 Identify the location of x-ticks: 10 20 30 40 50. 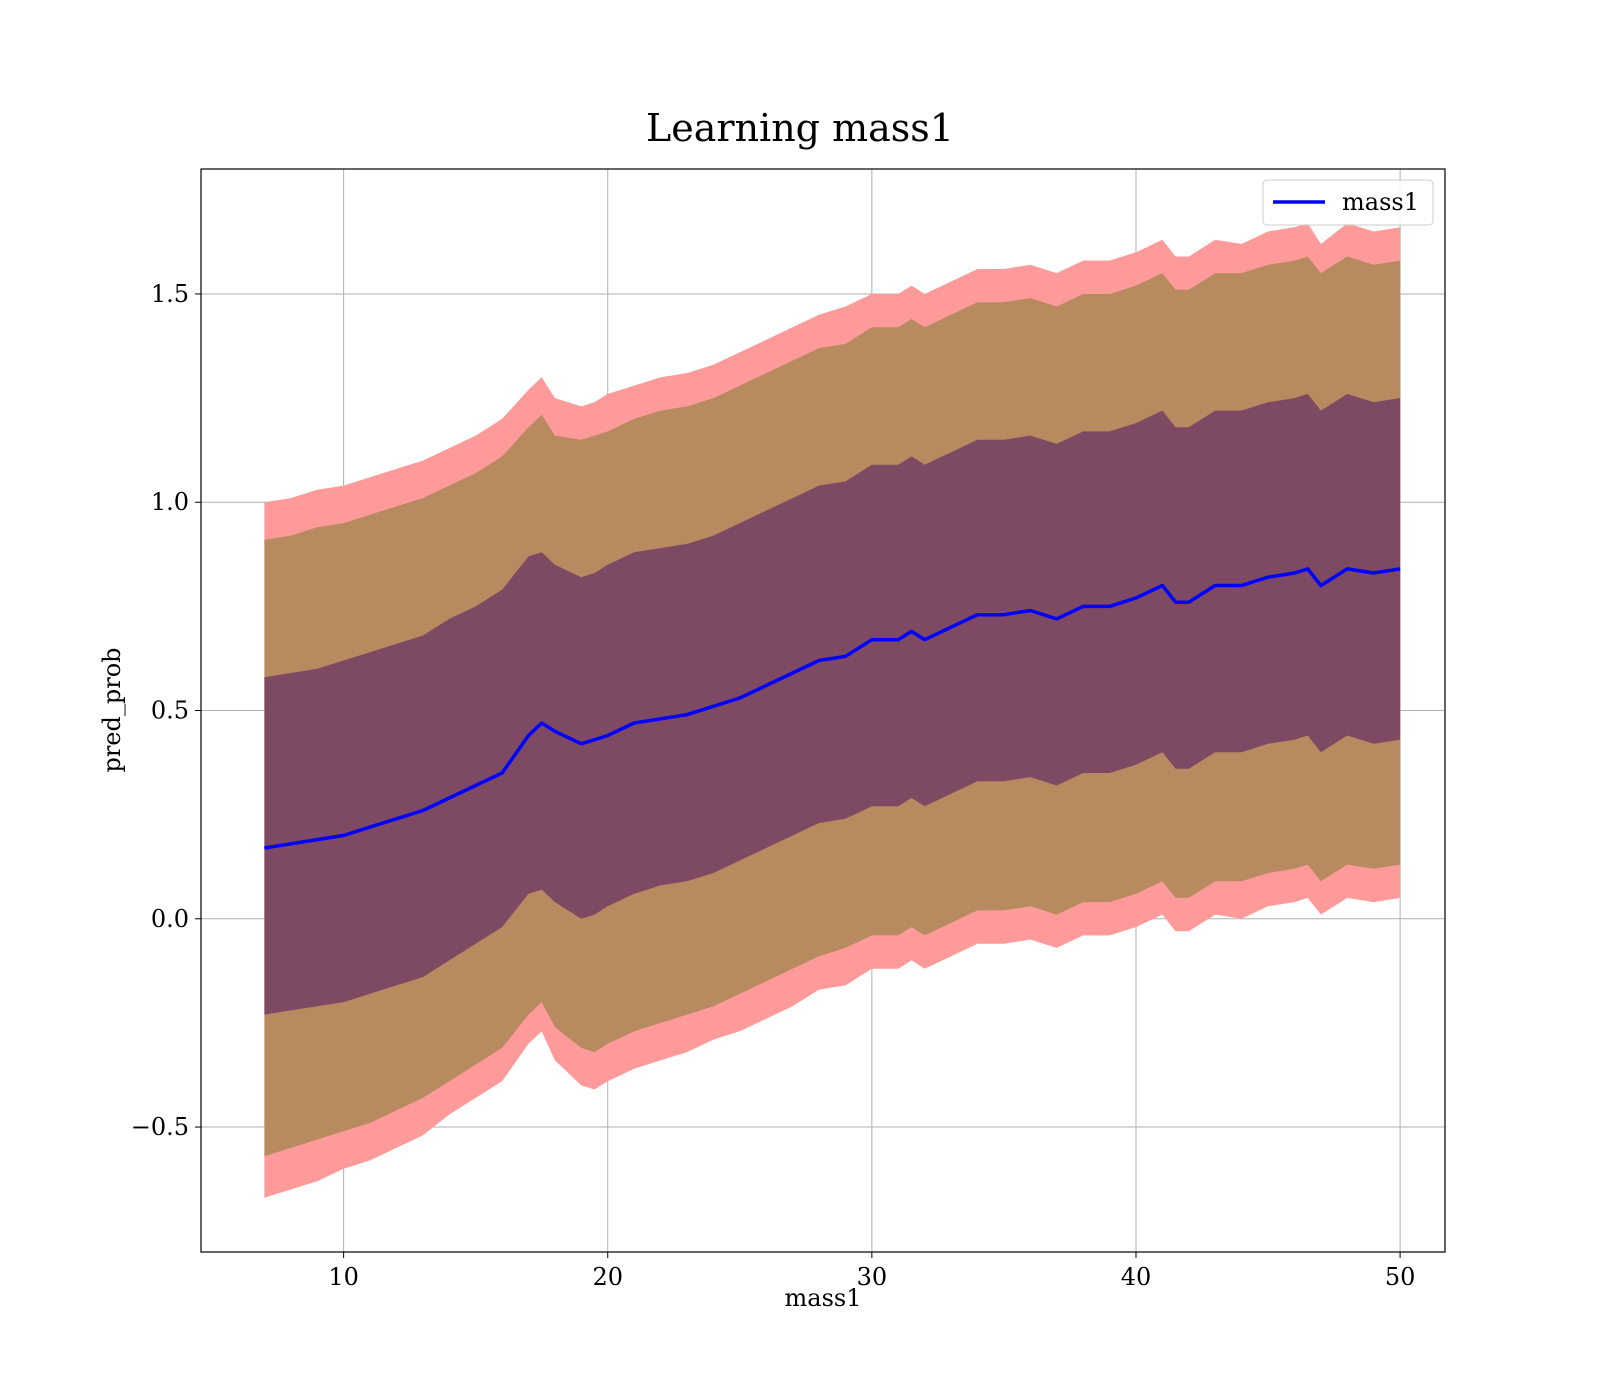
(871, 1271).